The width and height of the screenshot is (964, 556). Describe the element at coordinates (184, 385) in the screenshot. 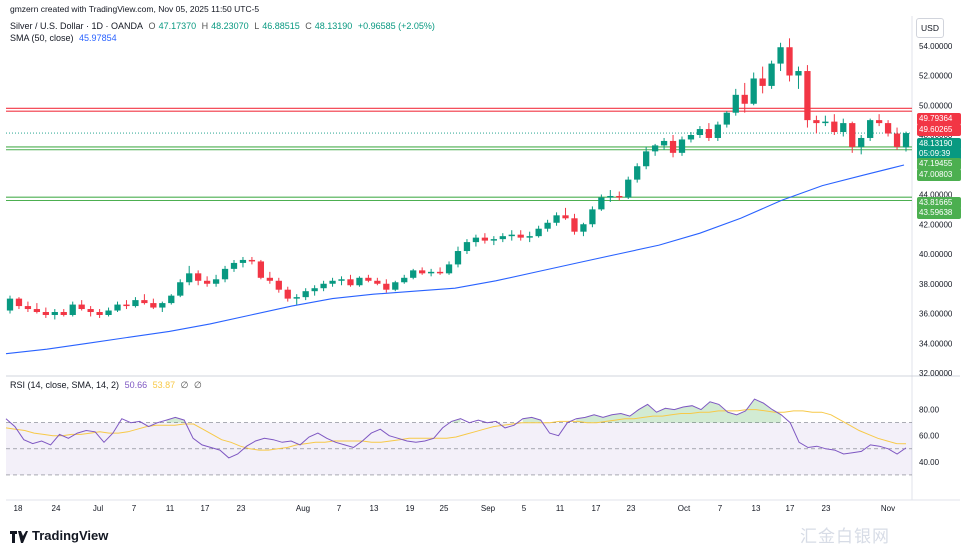

I see `rsi-extra-1: ∅` at that location.